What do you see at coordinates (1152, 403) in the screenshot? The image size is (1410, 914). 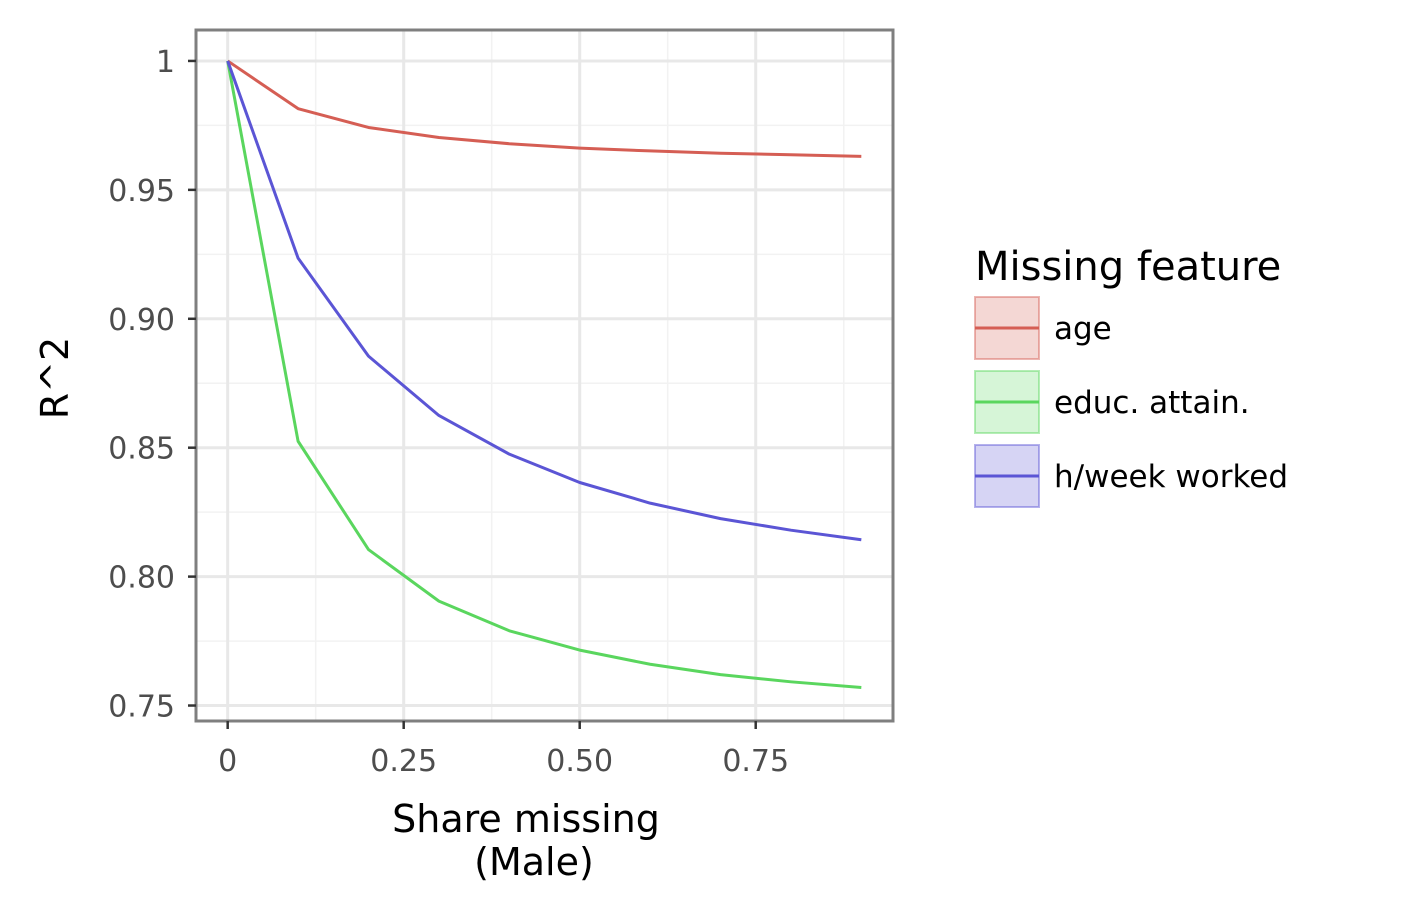 I see `legend-label-educ-attain: educ. attain.` at bounding box center [1152, 403].